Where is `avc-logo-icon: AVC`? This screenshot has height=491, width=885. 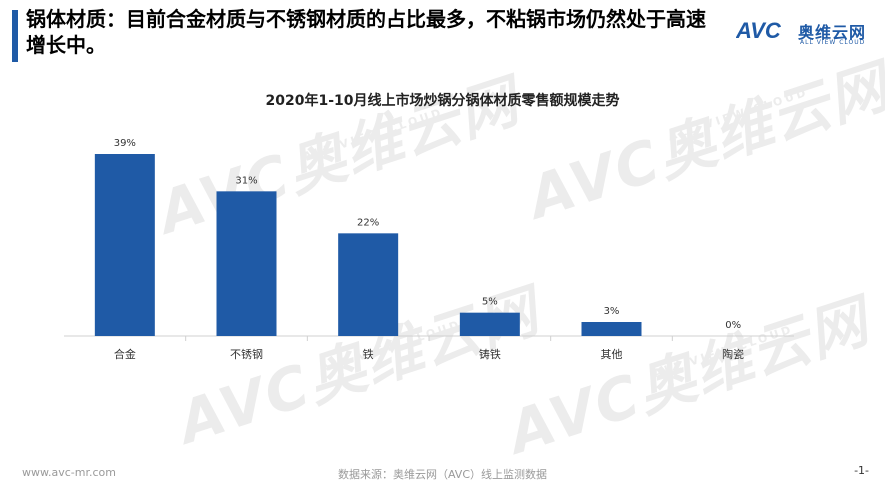
avc-logo-icon: AVC is located at coordinates (759, 30).